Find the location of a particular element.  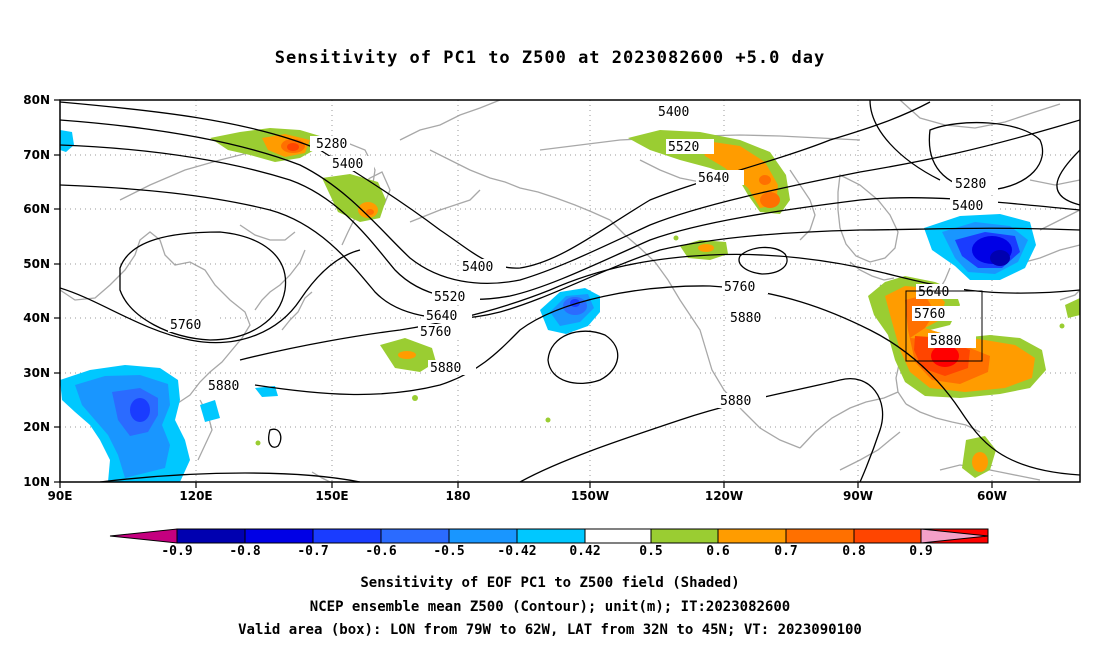

colorbar is located at coordinates (549, 536).